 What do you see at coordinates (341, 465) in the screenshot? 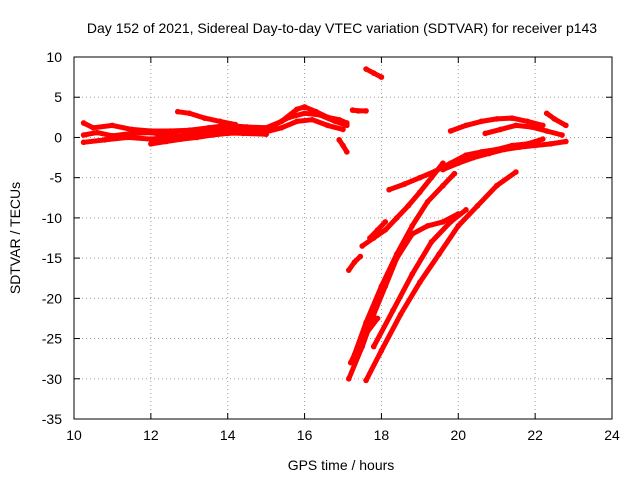
I see `x-axis-label: GPS time / hours` at bounding box center [341, 465].